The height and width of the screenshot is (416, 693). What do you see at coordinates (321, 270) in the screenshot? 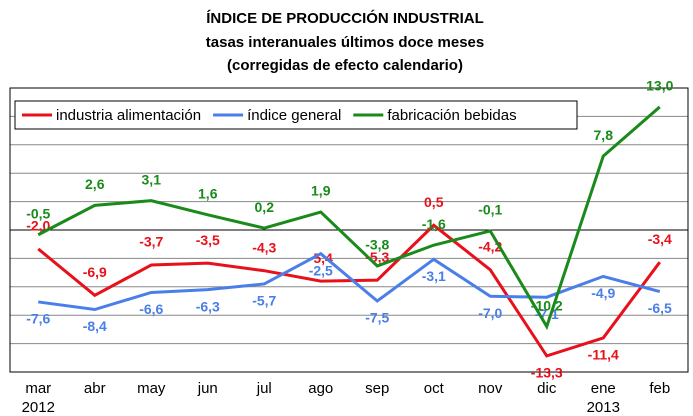
I see `value-label: -2,5` at bounding box center [321, 270].